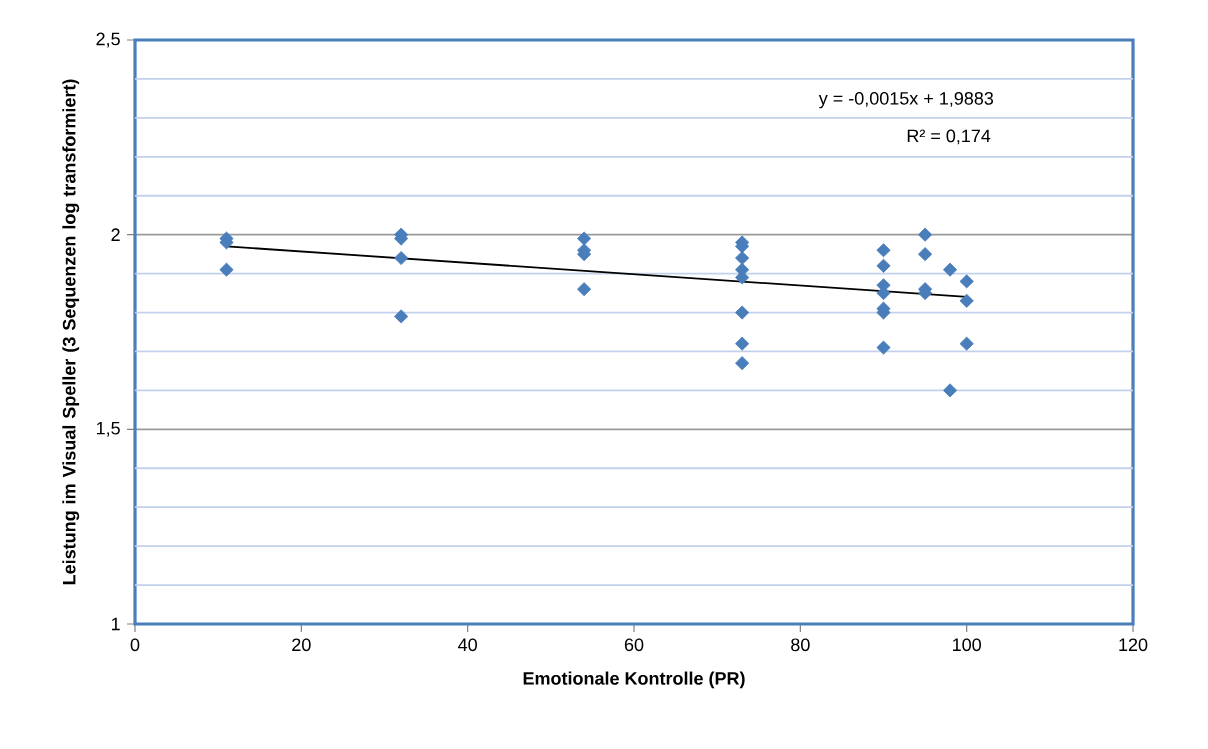  What do you see at coordinates (1133, 645) in the screenshot?
I see `x-tick-label: 120` at bounding box center [1133, 645].